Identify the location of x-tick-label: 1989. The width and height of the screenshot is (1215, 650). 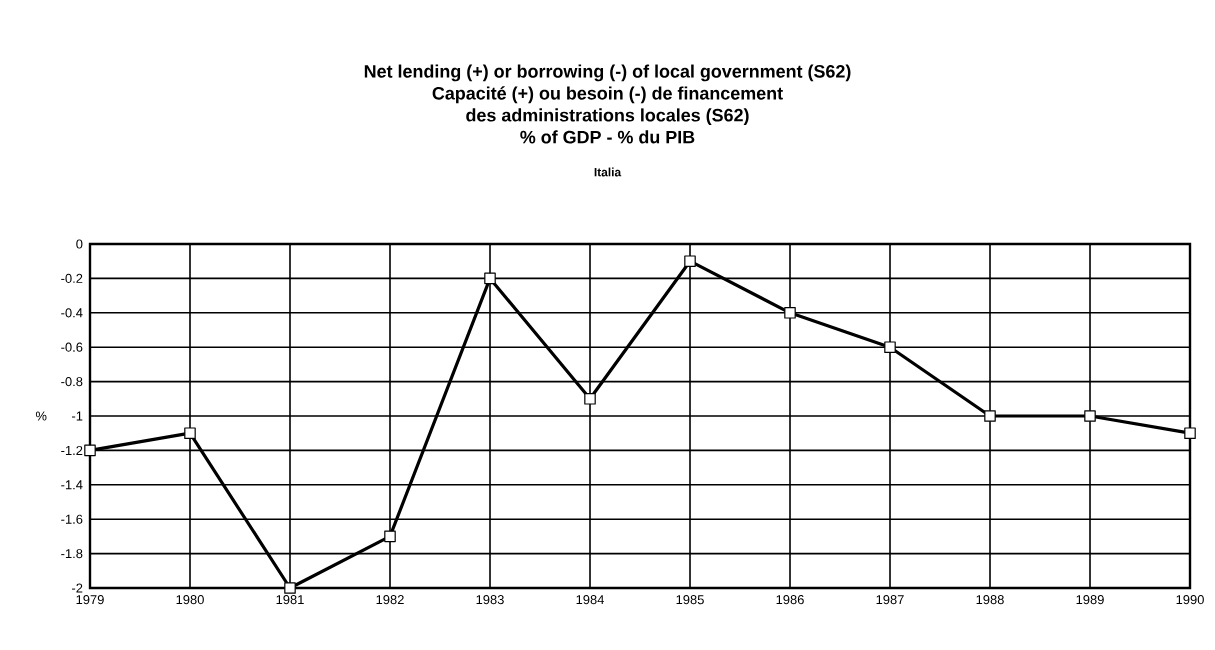
(1090, 600).